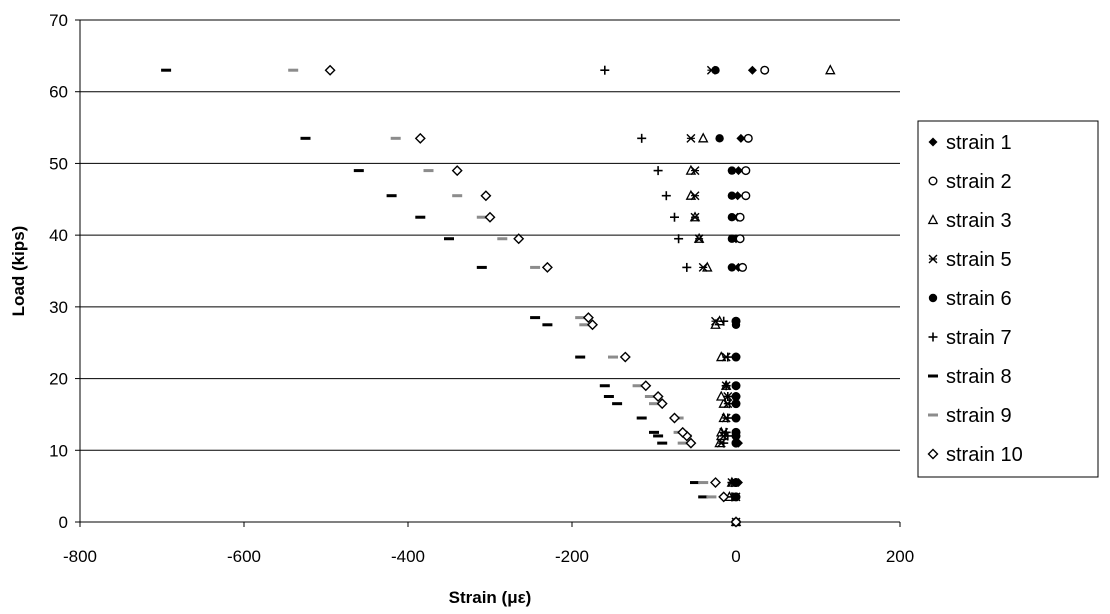 Image resolution: width=1110 pixels, height=614 pixels. Describe the element at coordinates (490, 597) in the screenshot. I see `x-axis-title: Strain (με)` at that location.